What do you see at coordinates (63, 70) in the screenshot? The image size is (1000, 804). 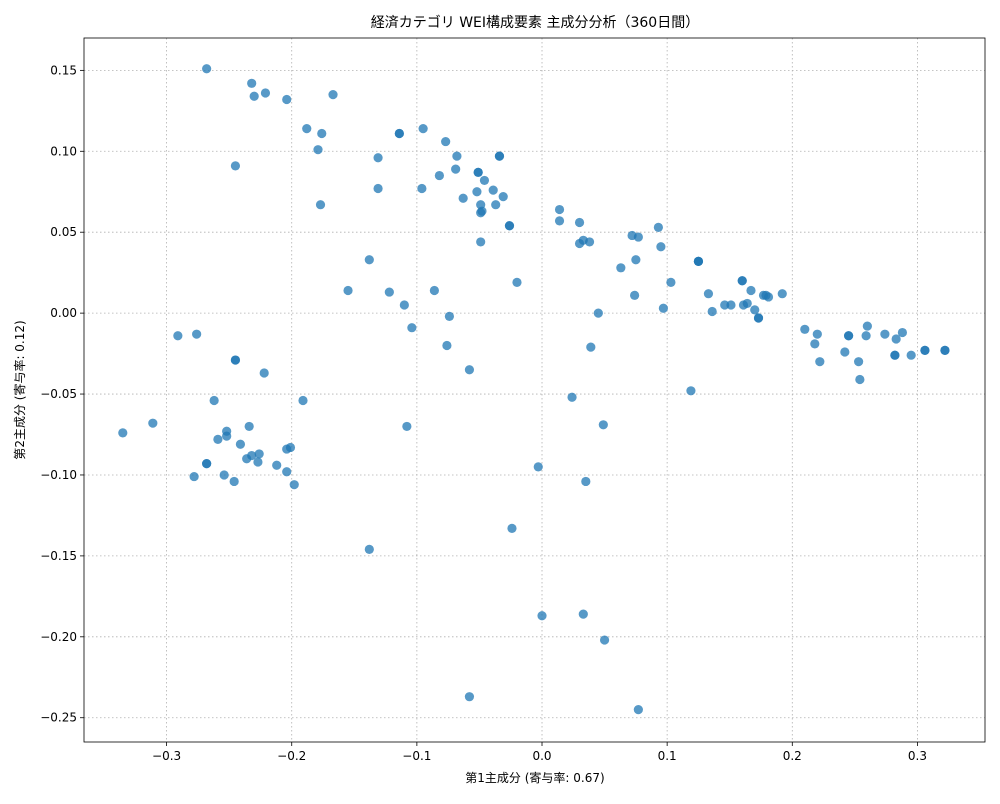 I see `y-tick-label: 0.15` at bounding box center [63, 70].